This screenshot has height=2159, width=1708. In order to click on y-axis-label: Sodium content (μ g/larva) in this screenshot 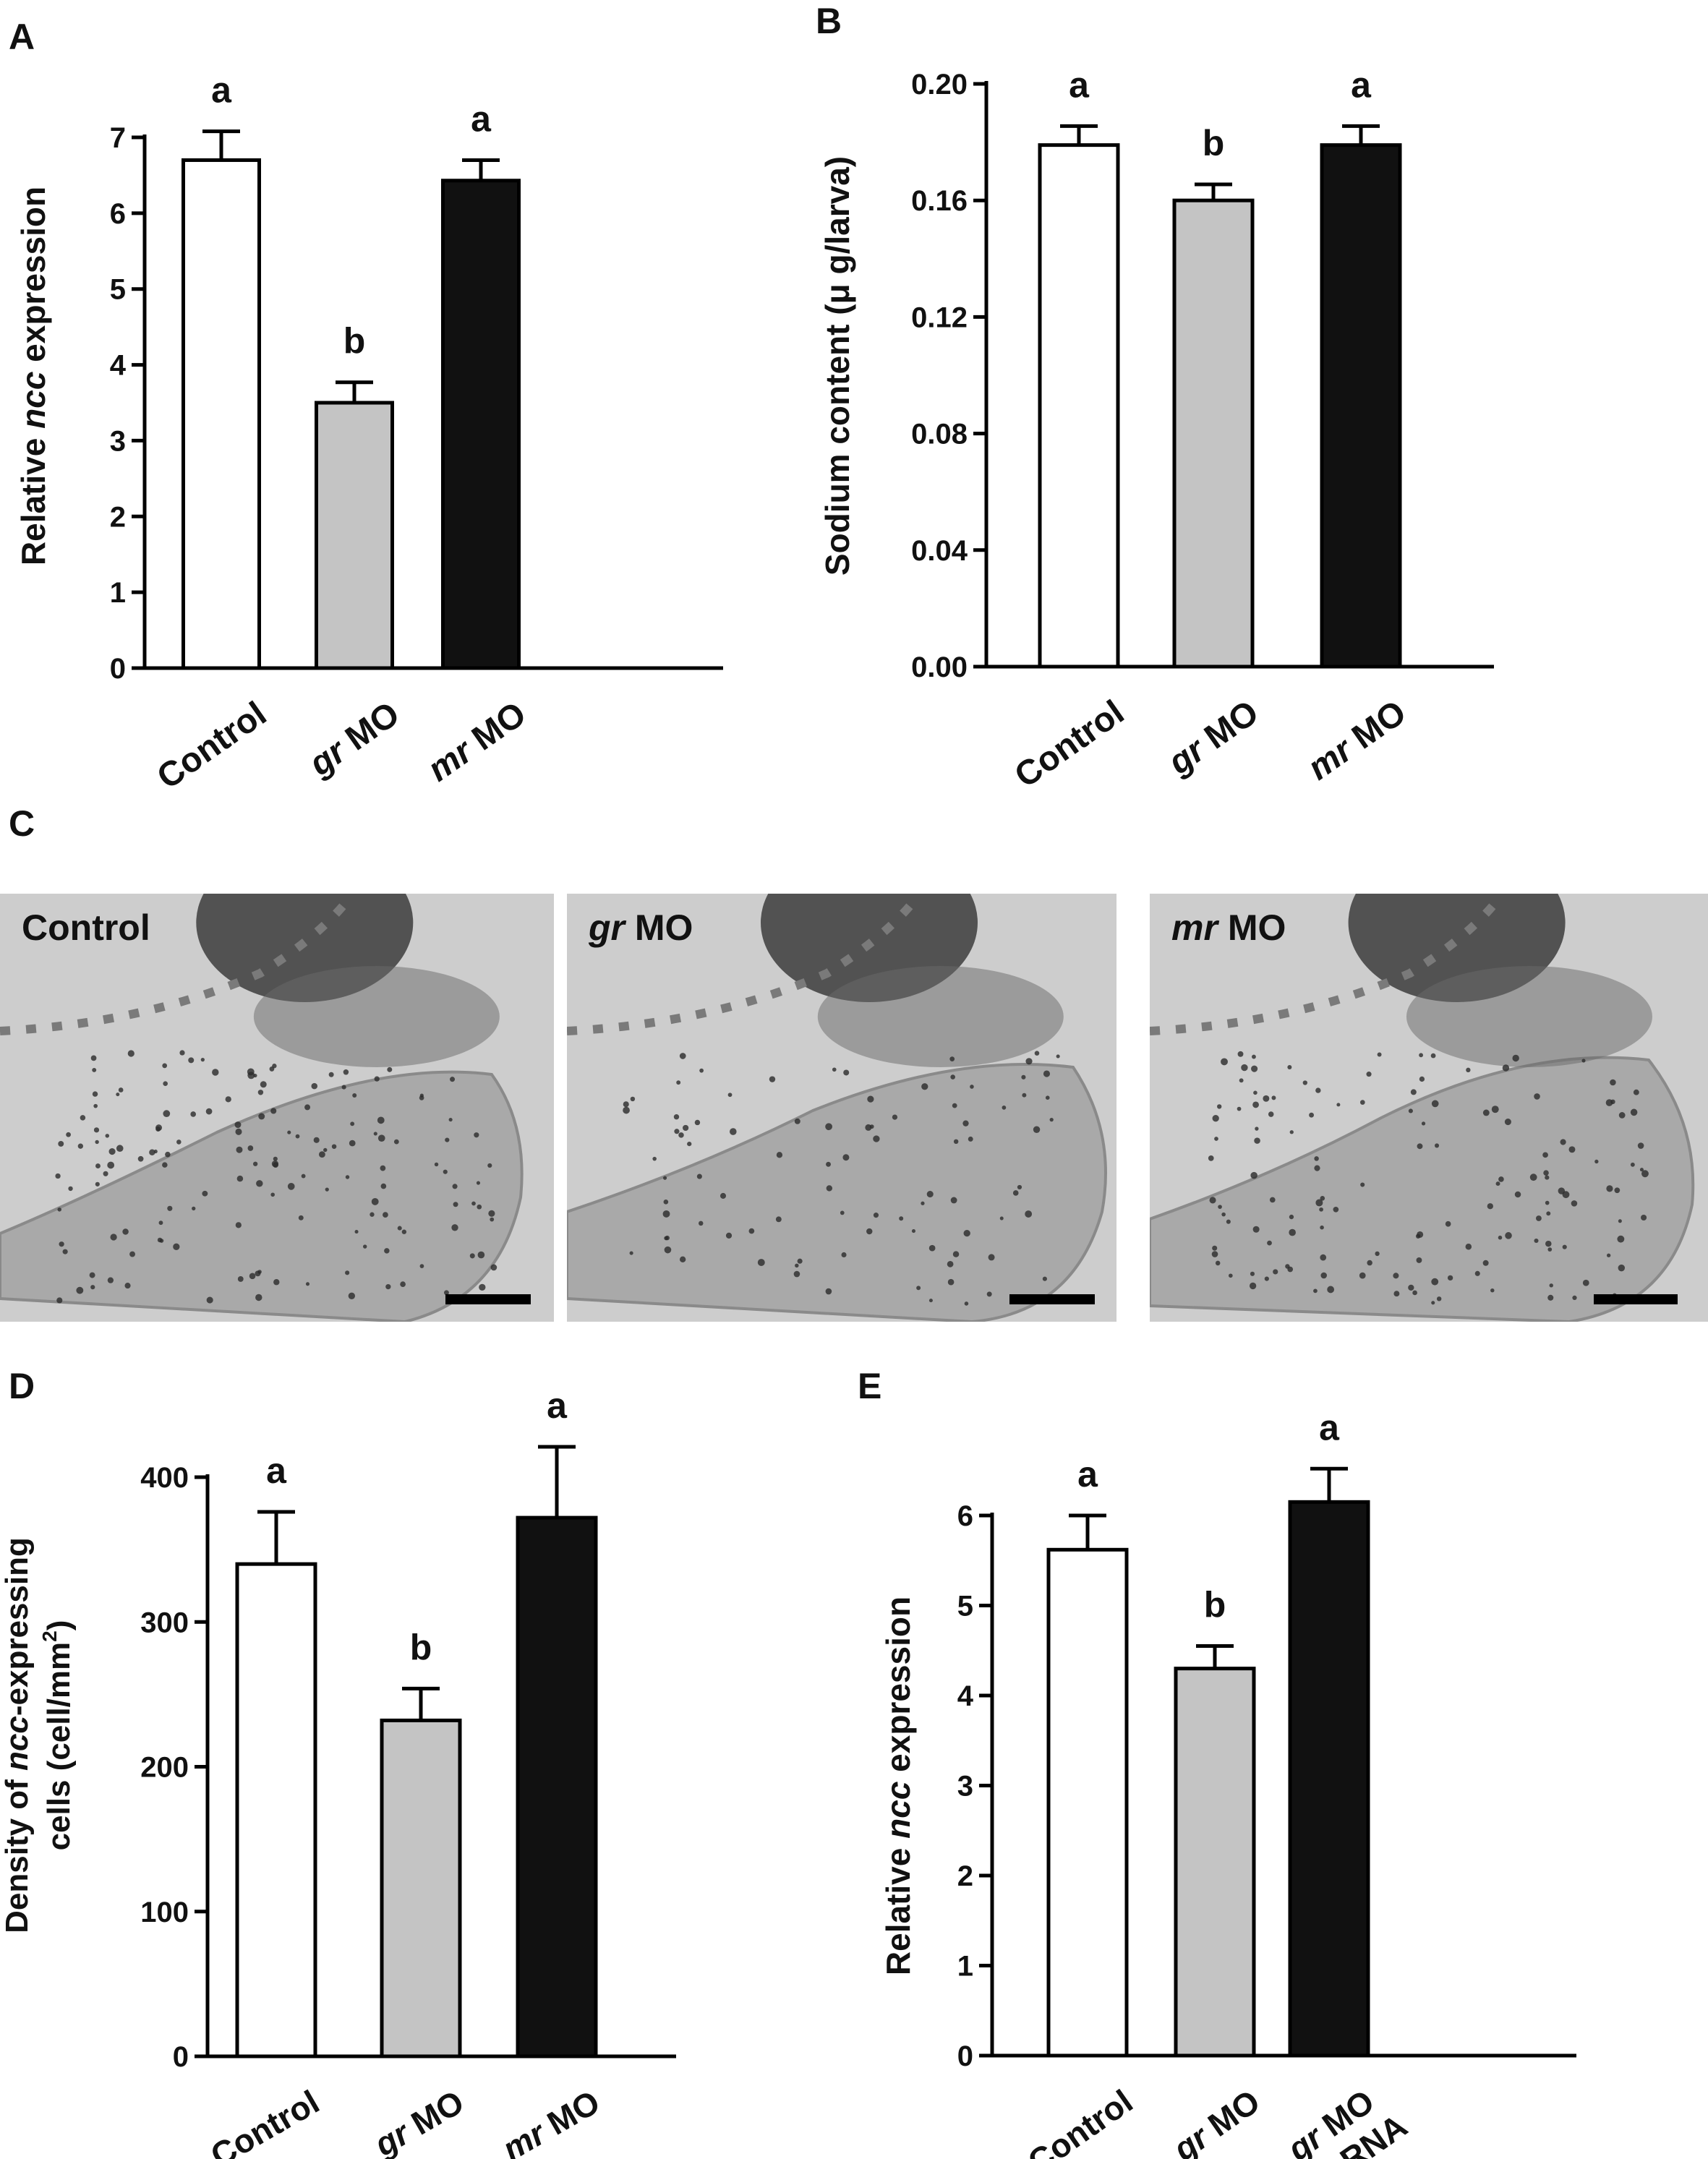, I will do `click(838, 366)`.